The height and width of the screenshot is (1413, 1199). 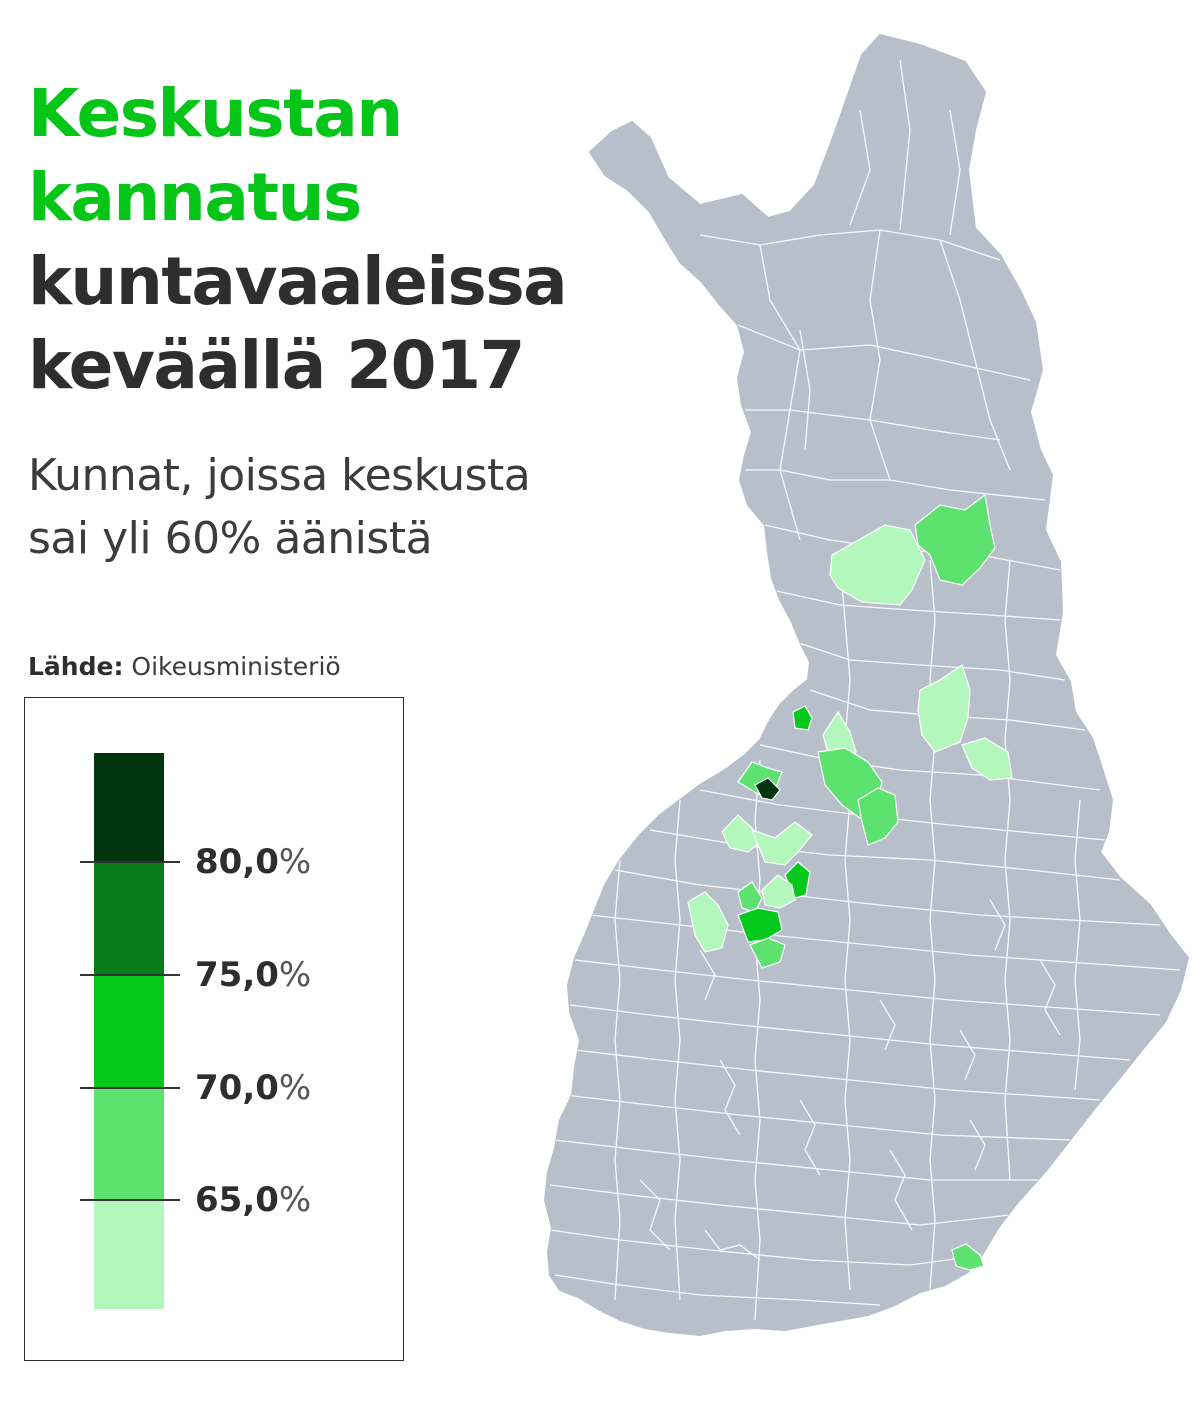 I want to click on title-line-2: kannatus, so click(x=195, y=197).